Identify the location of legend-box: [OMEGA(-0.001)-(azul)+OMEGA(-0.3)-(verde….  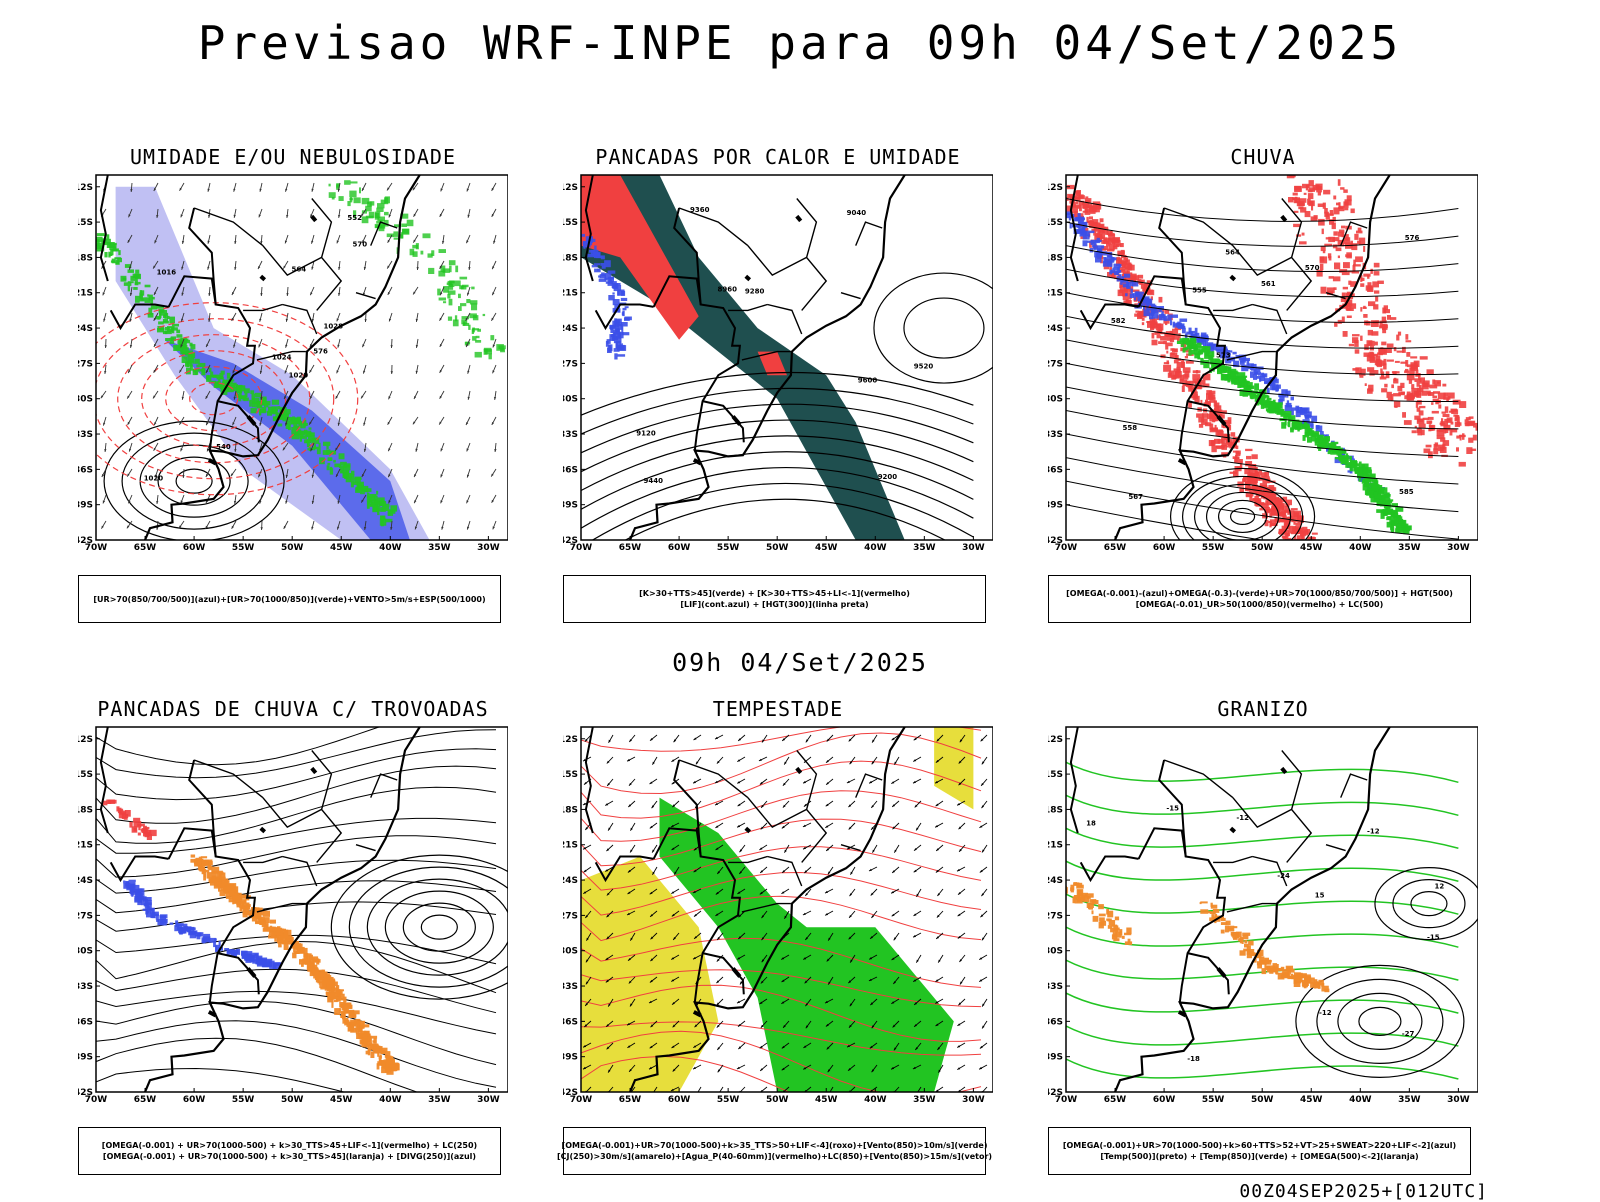
(1259, 599).